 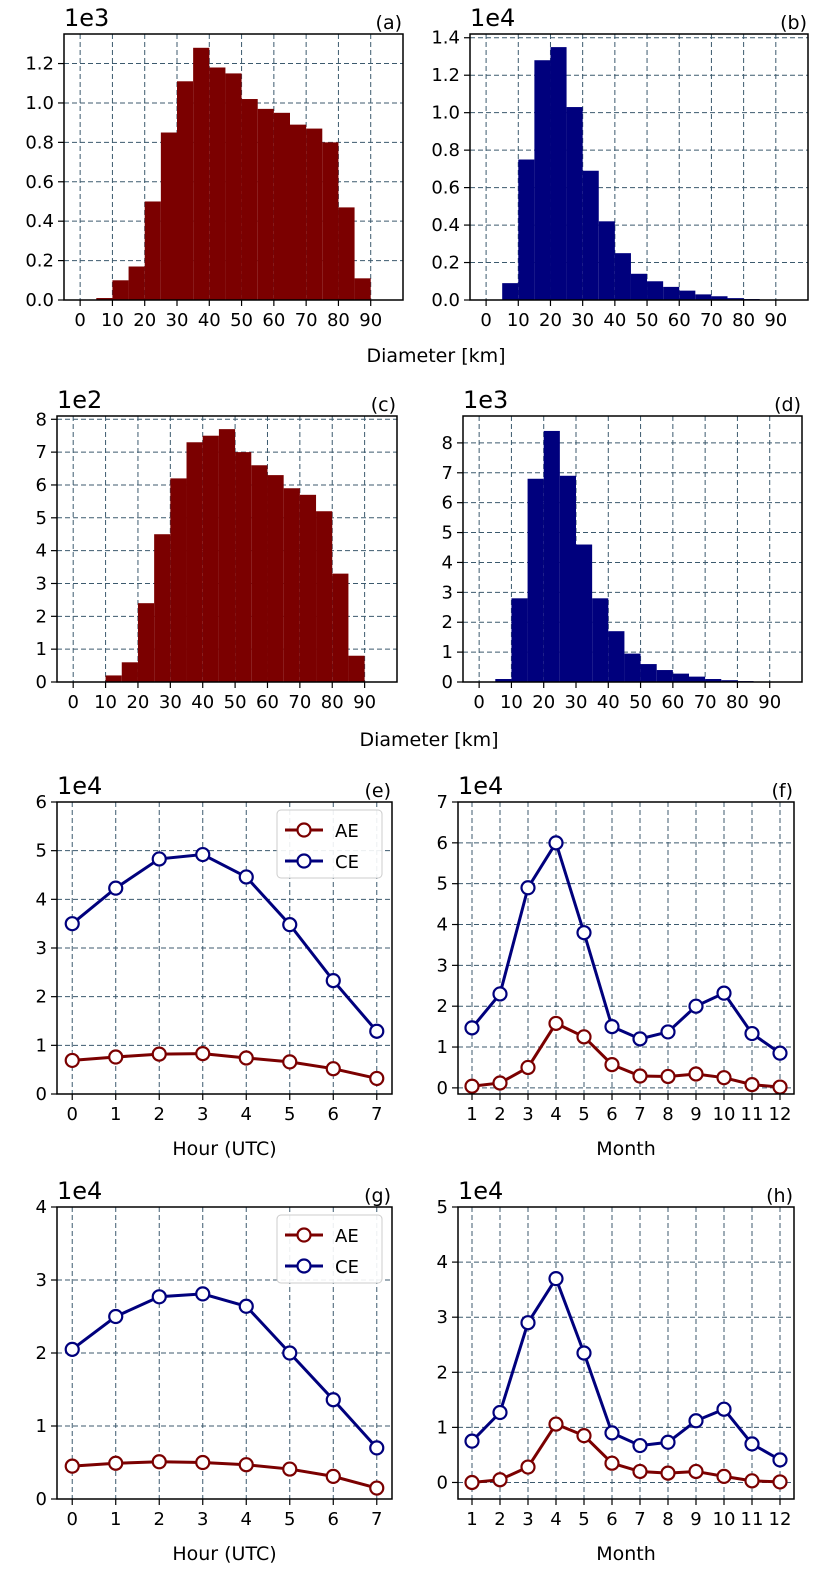 I want to click on y-tick-label: 6, so click(x=41, y=802).